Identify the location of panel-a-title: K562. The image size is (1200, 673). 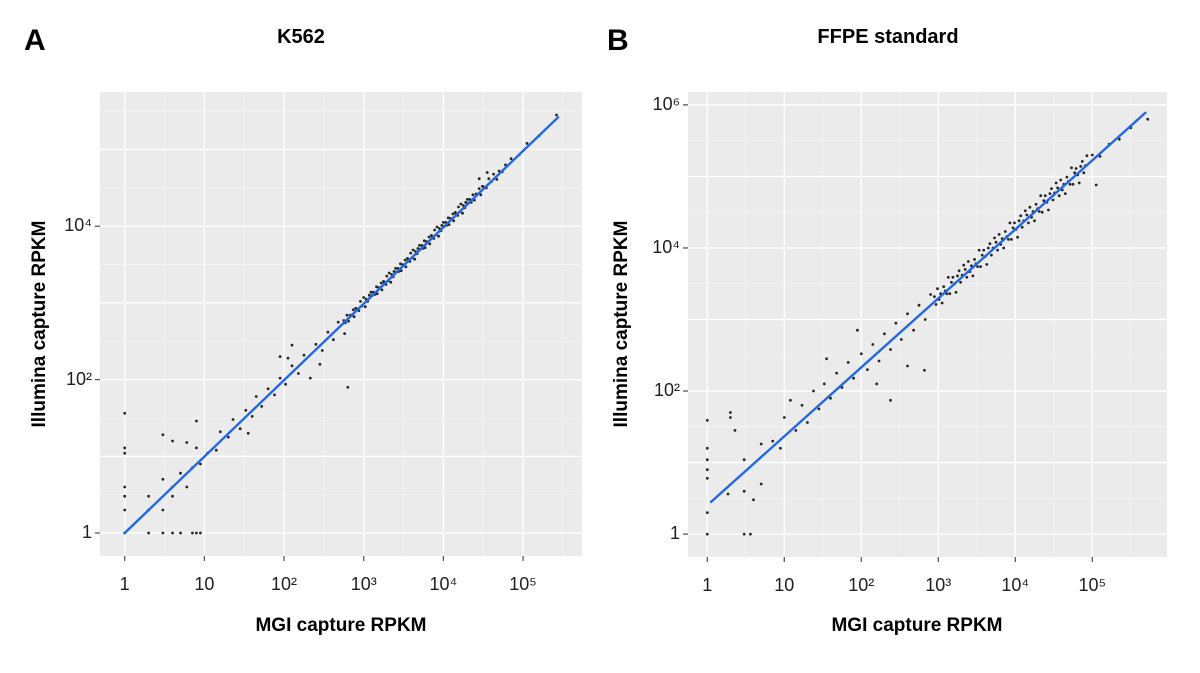
(301, 37).